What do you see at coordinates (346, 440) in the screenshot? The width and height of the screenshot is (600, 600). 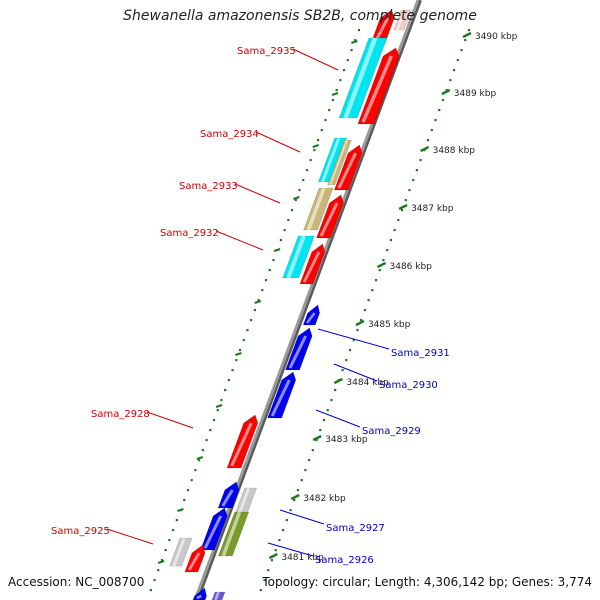 I see `scale-label: 3483 kbp` at bounding box center [346, 440].